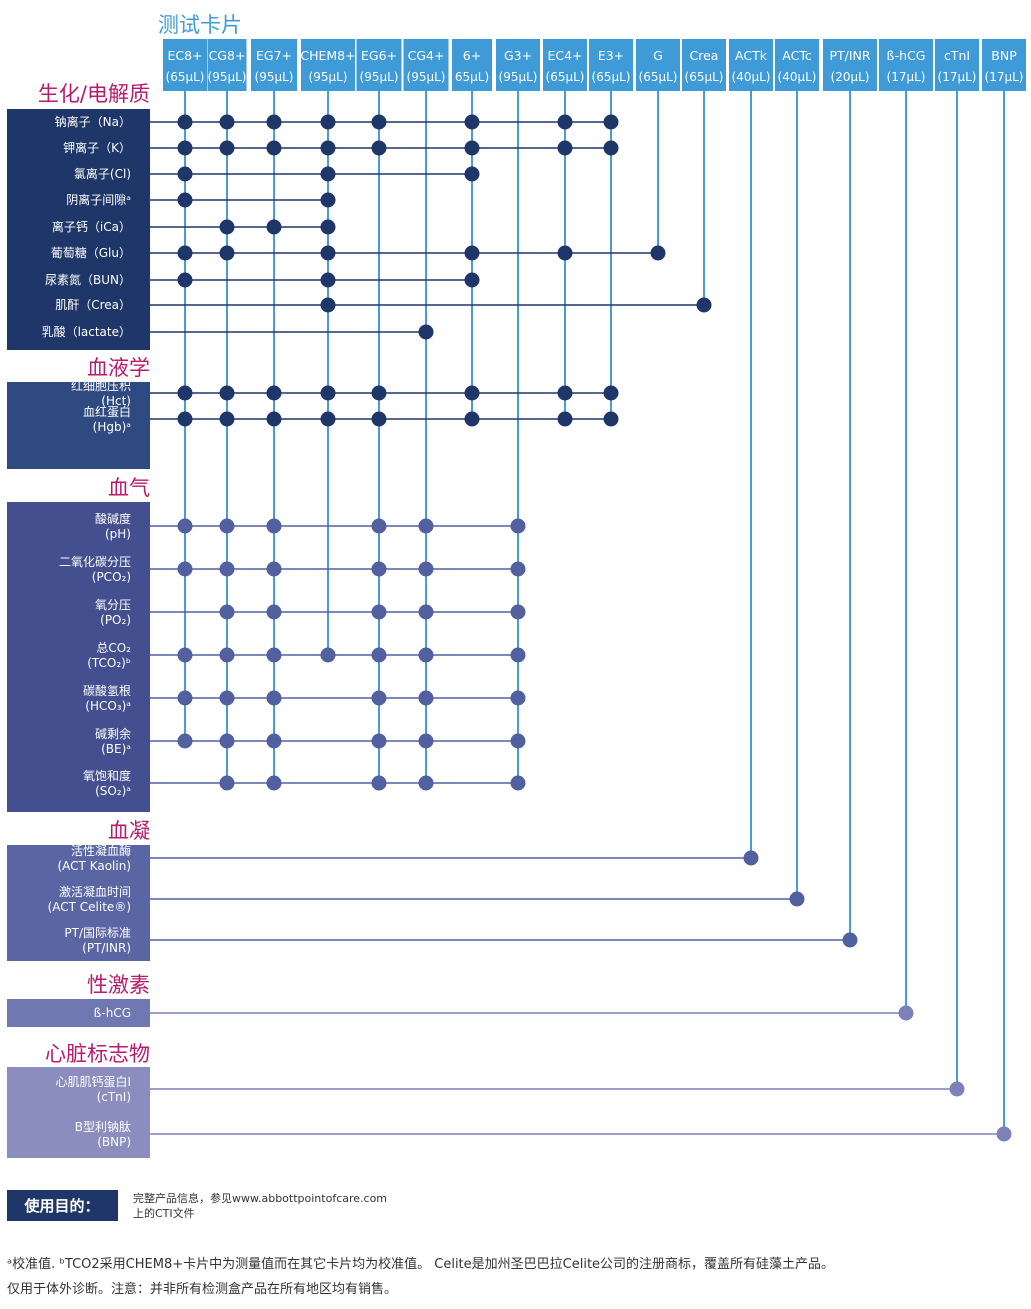 This screenshot has width=1031, height=1309. I want to click on cartridge-name: PT/INR, so click(849, 55).